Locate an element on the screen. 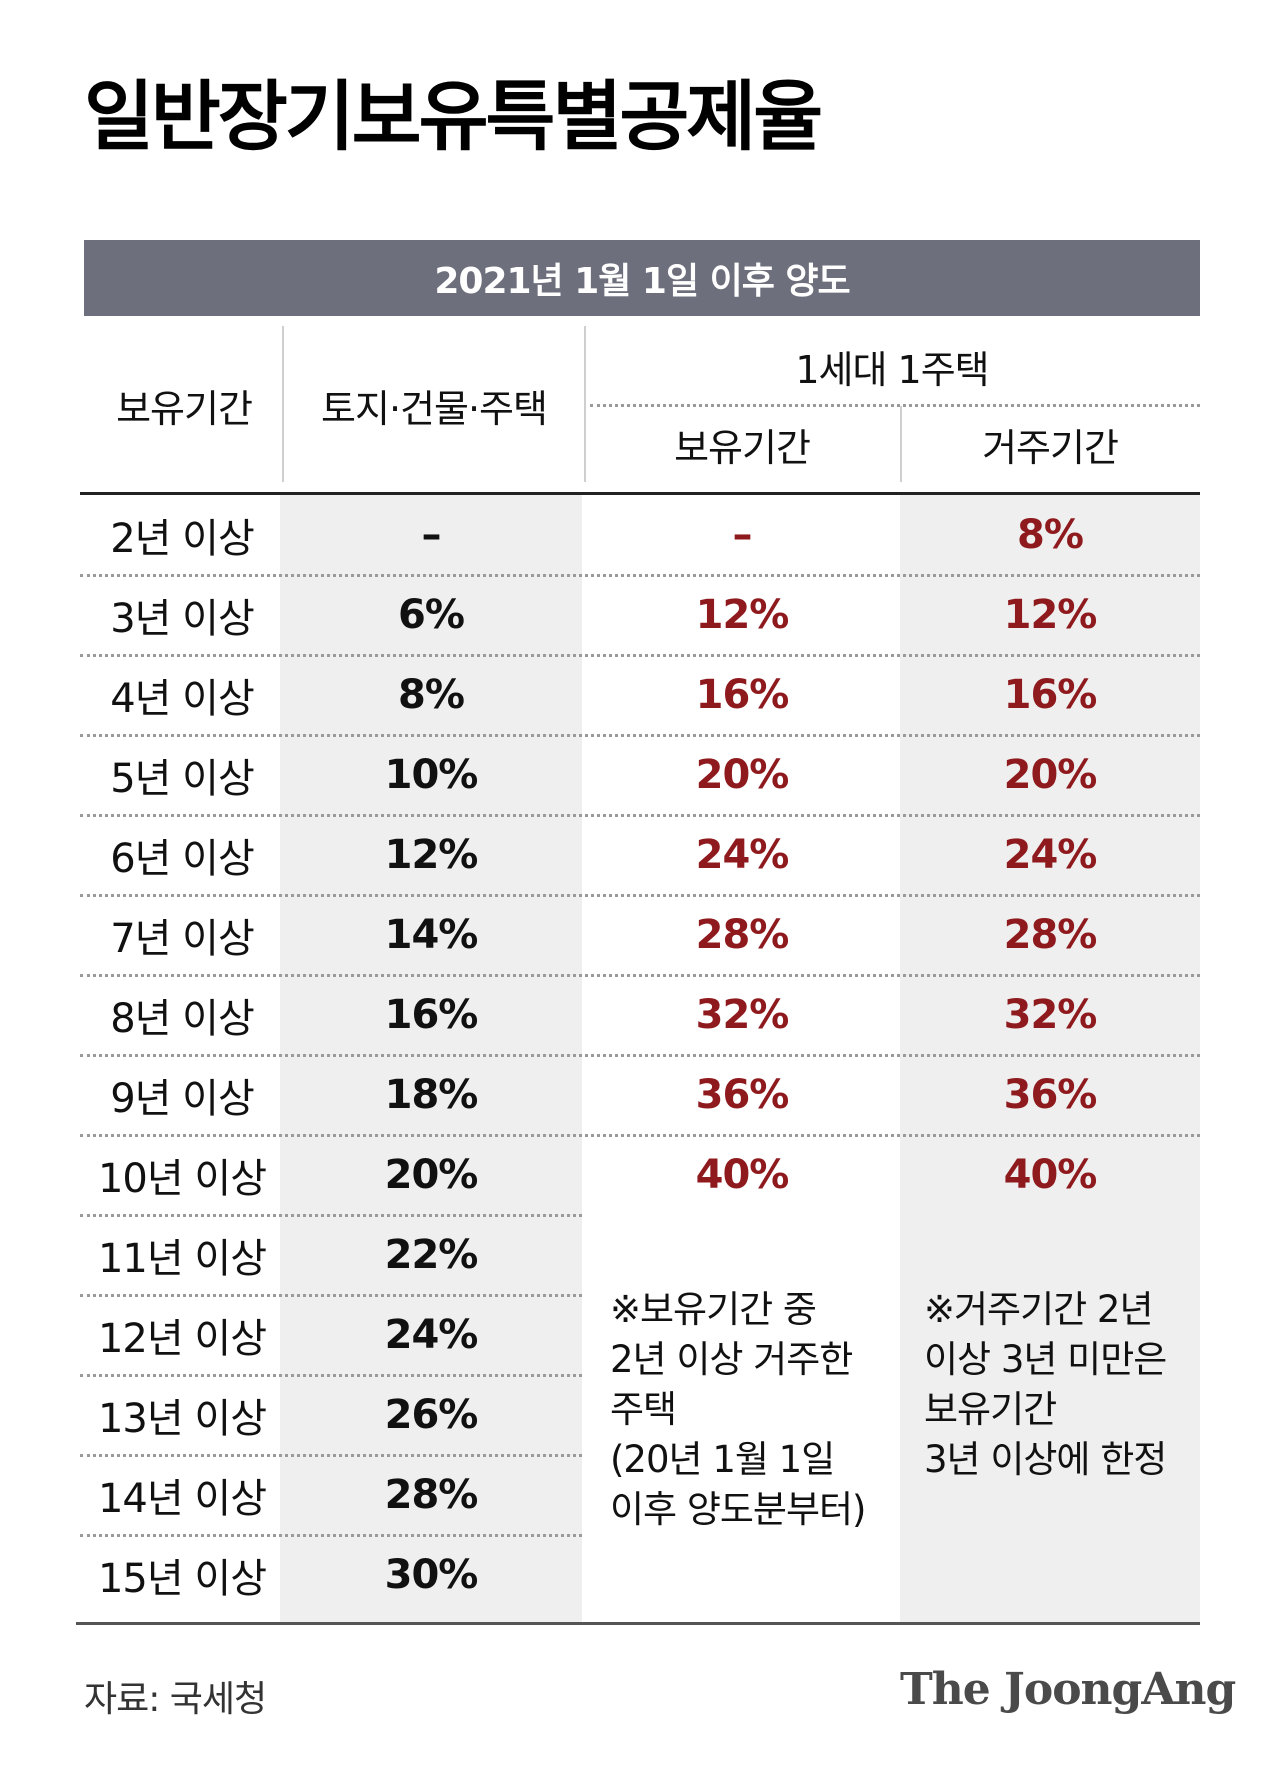  cell-period: 4년 이상 is located at coordinates (182, 699).